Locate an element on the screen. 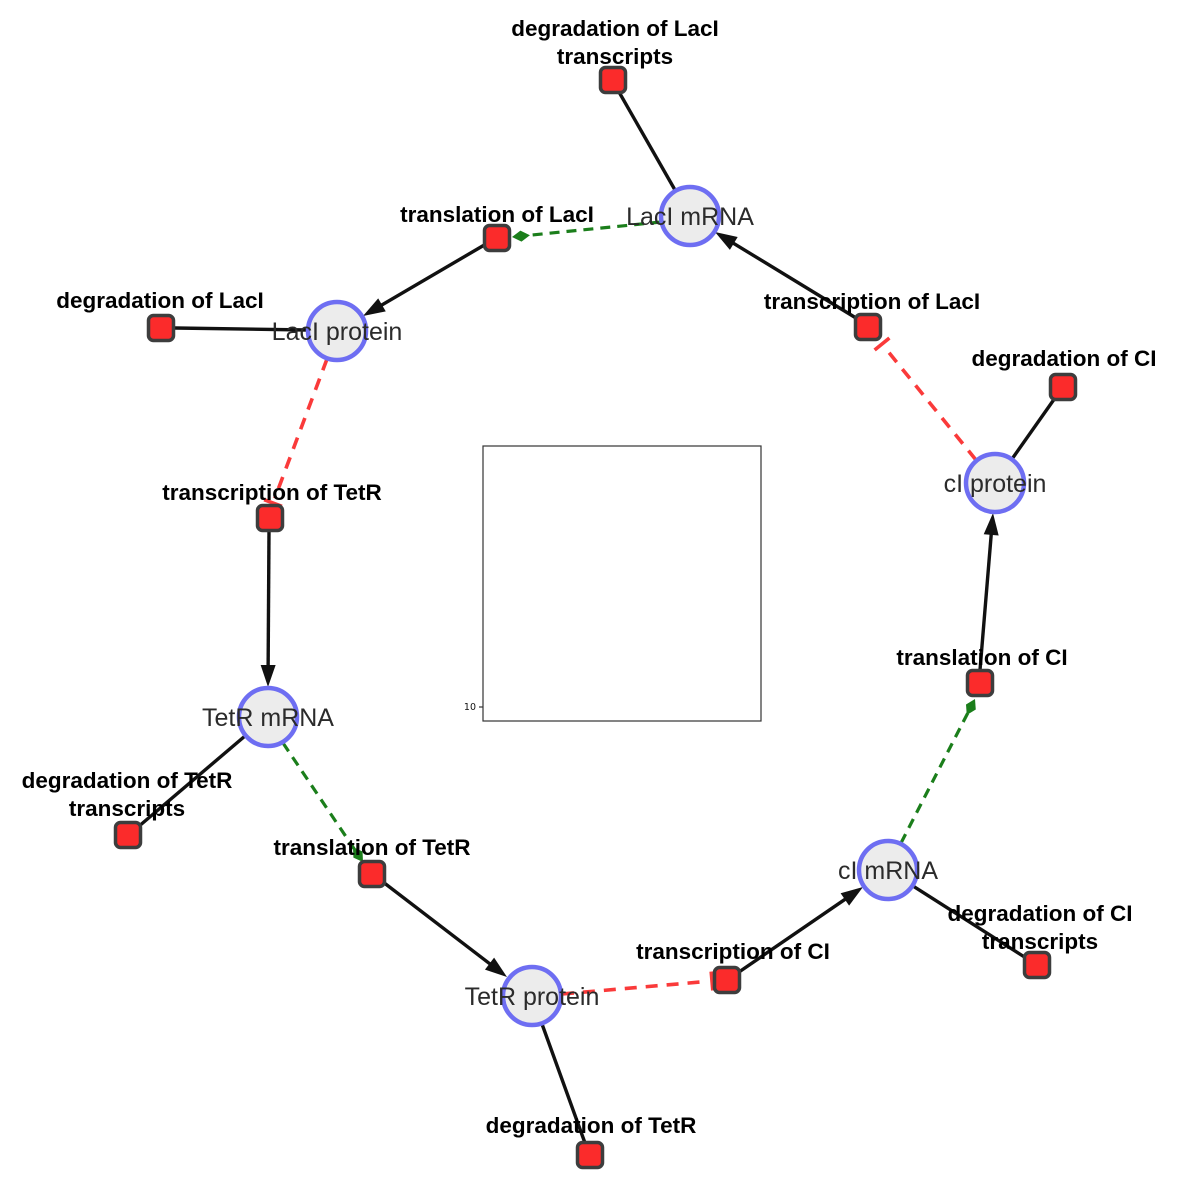  edge-transcription-of-ci-to-ci-mrna-arrowhead is located at coordinates (851, 896).